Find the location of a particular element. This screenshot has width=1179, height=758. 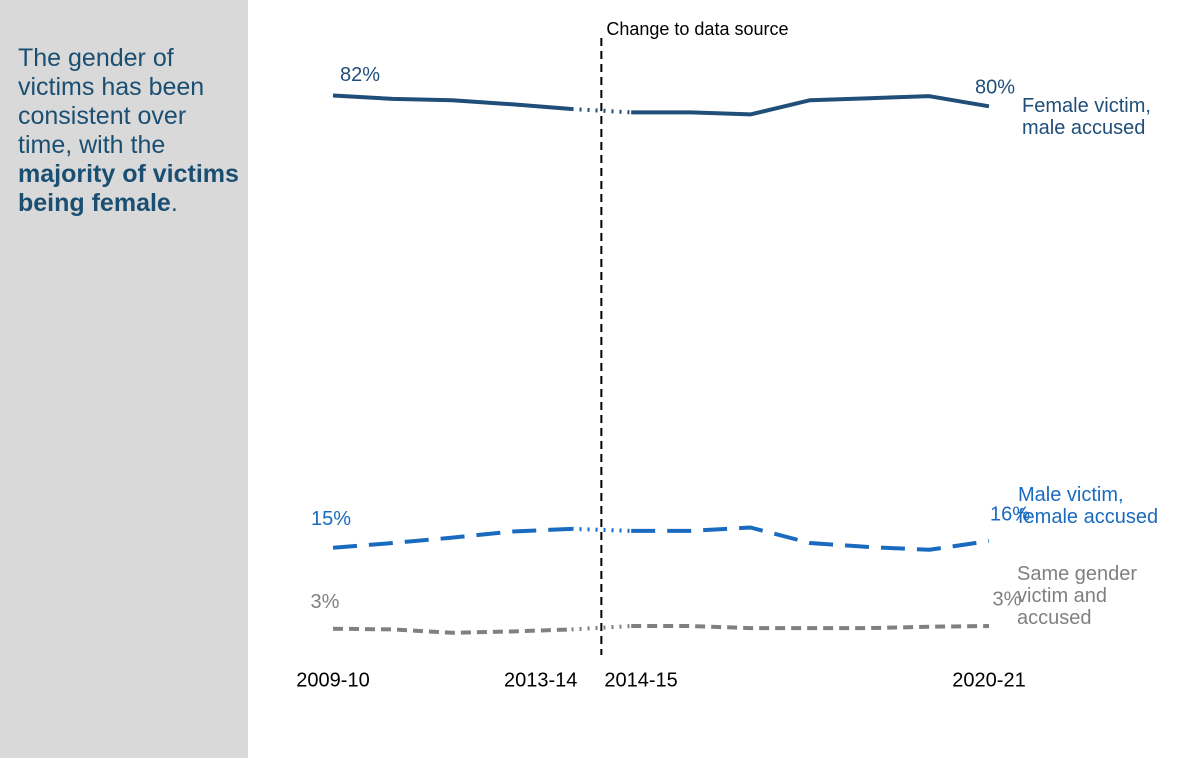

panel-text-end: . is located at coordinates (174, 203).